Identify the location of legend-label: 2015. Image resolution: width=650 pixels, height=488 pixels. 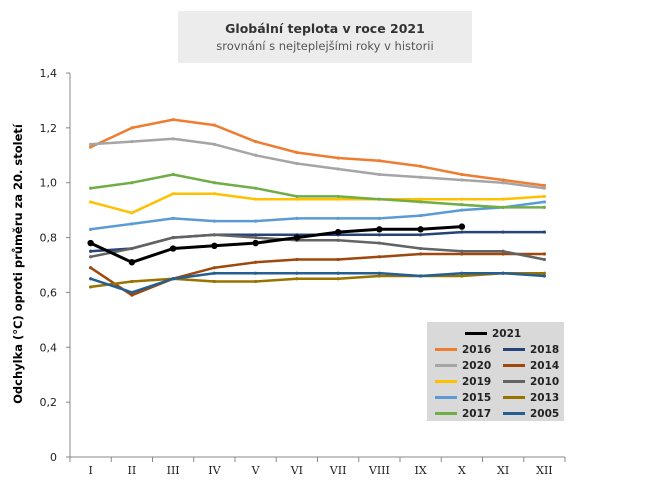
(477, 398).